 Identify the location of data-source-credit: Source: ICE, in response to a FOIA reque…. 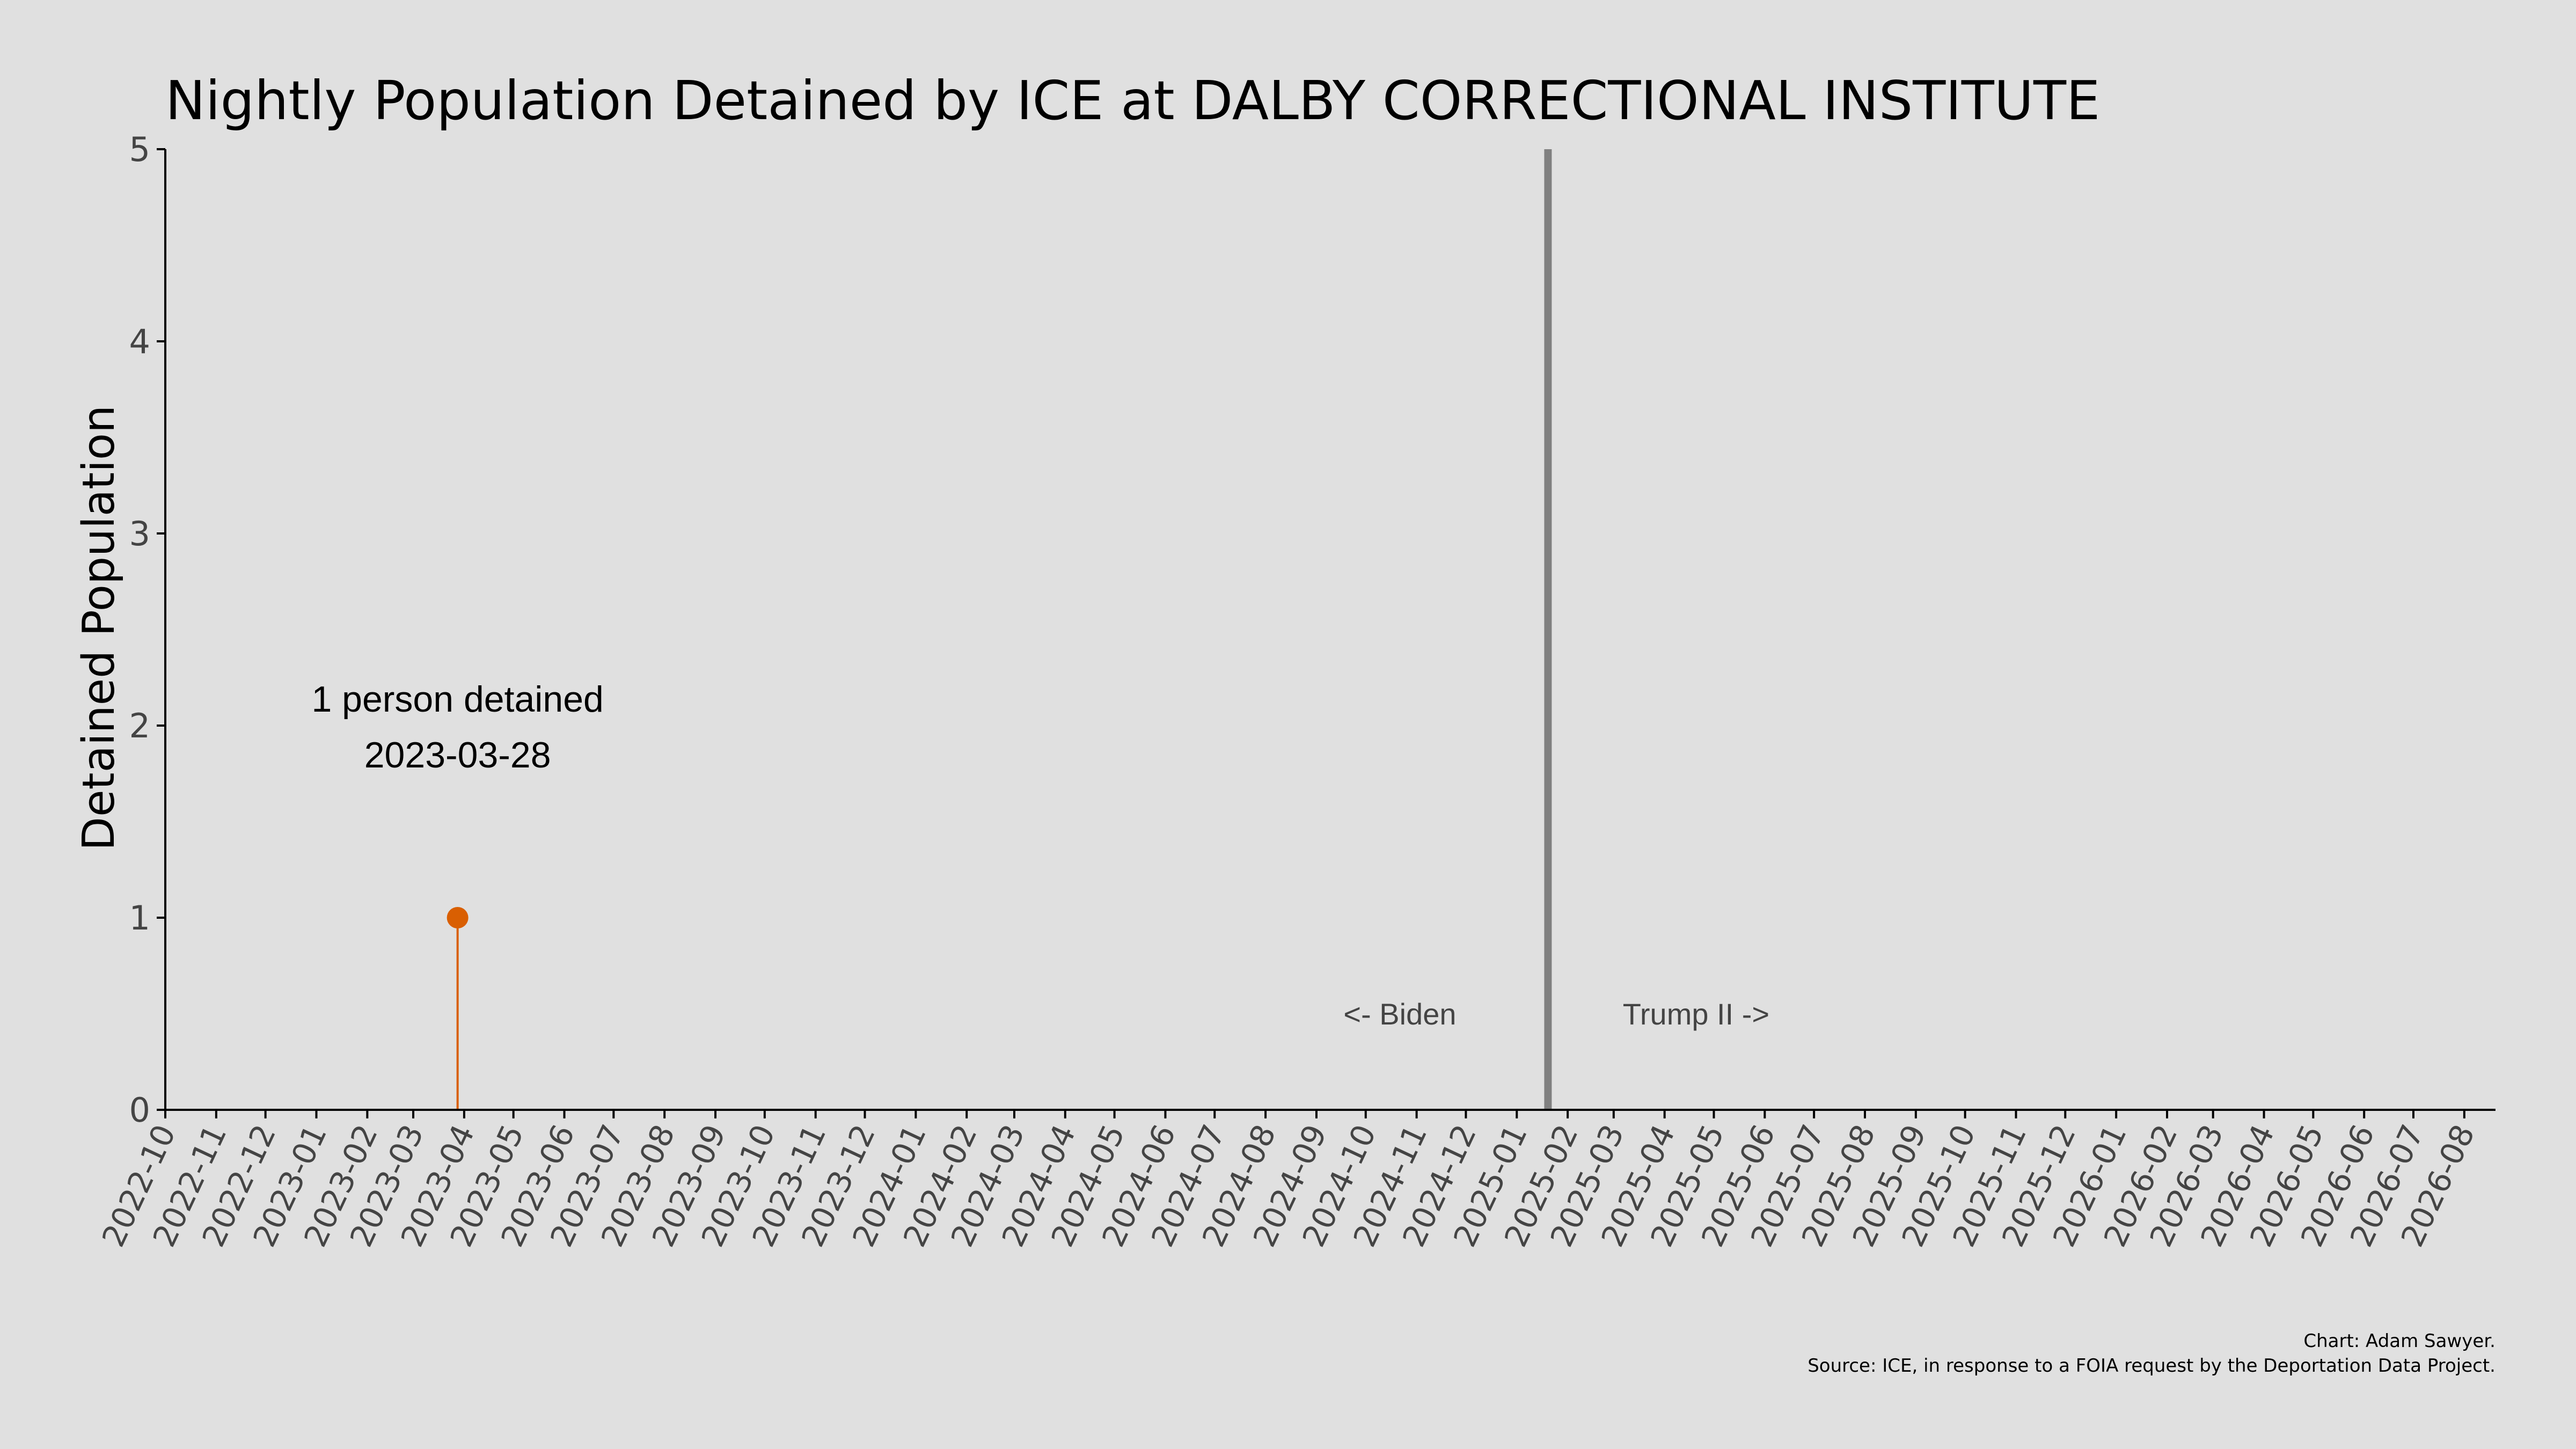
(2151, 1366).